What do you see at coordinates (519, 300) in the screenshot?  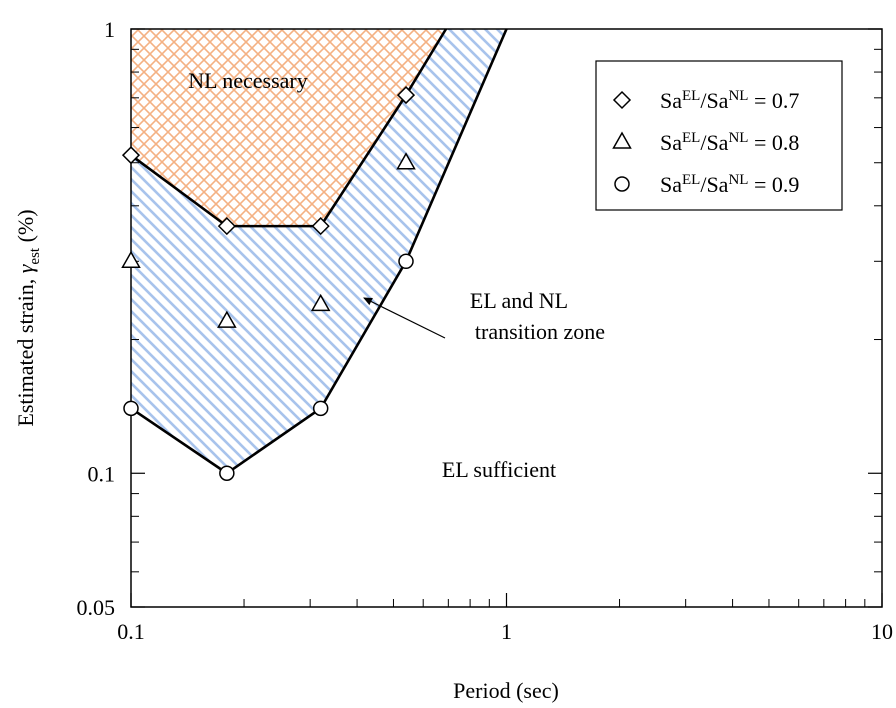 I see `annotation: EL and NL` at bounding box center [519, 300].